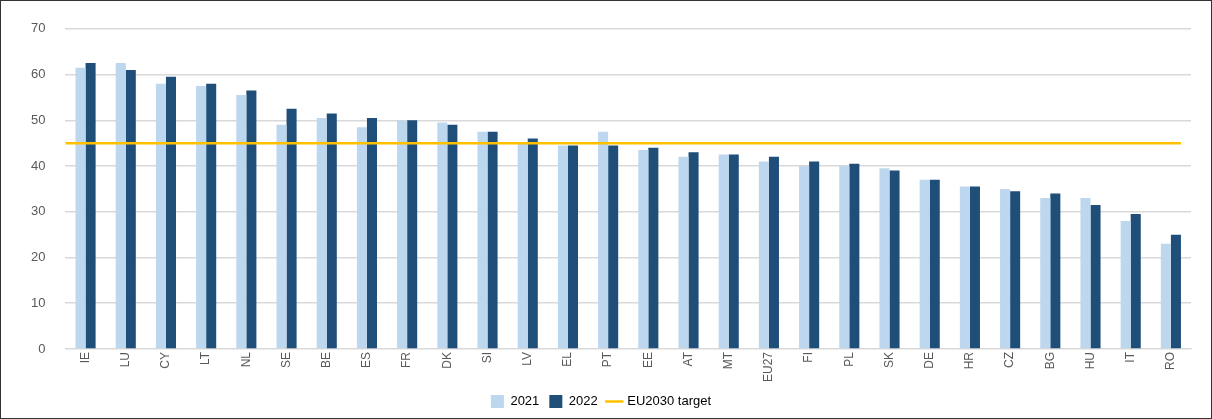 This screenshot has width=1212, height=419. Describe the element at coordinates (446, 360) in the screenshot. I see `x-tick-label: DK` at that location.